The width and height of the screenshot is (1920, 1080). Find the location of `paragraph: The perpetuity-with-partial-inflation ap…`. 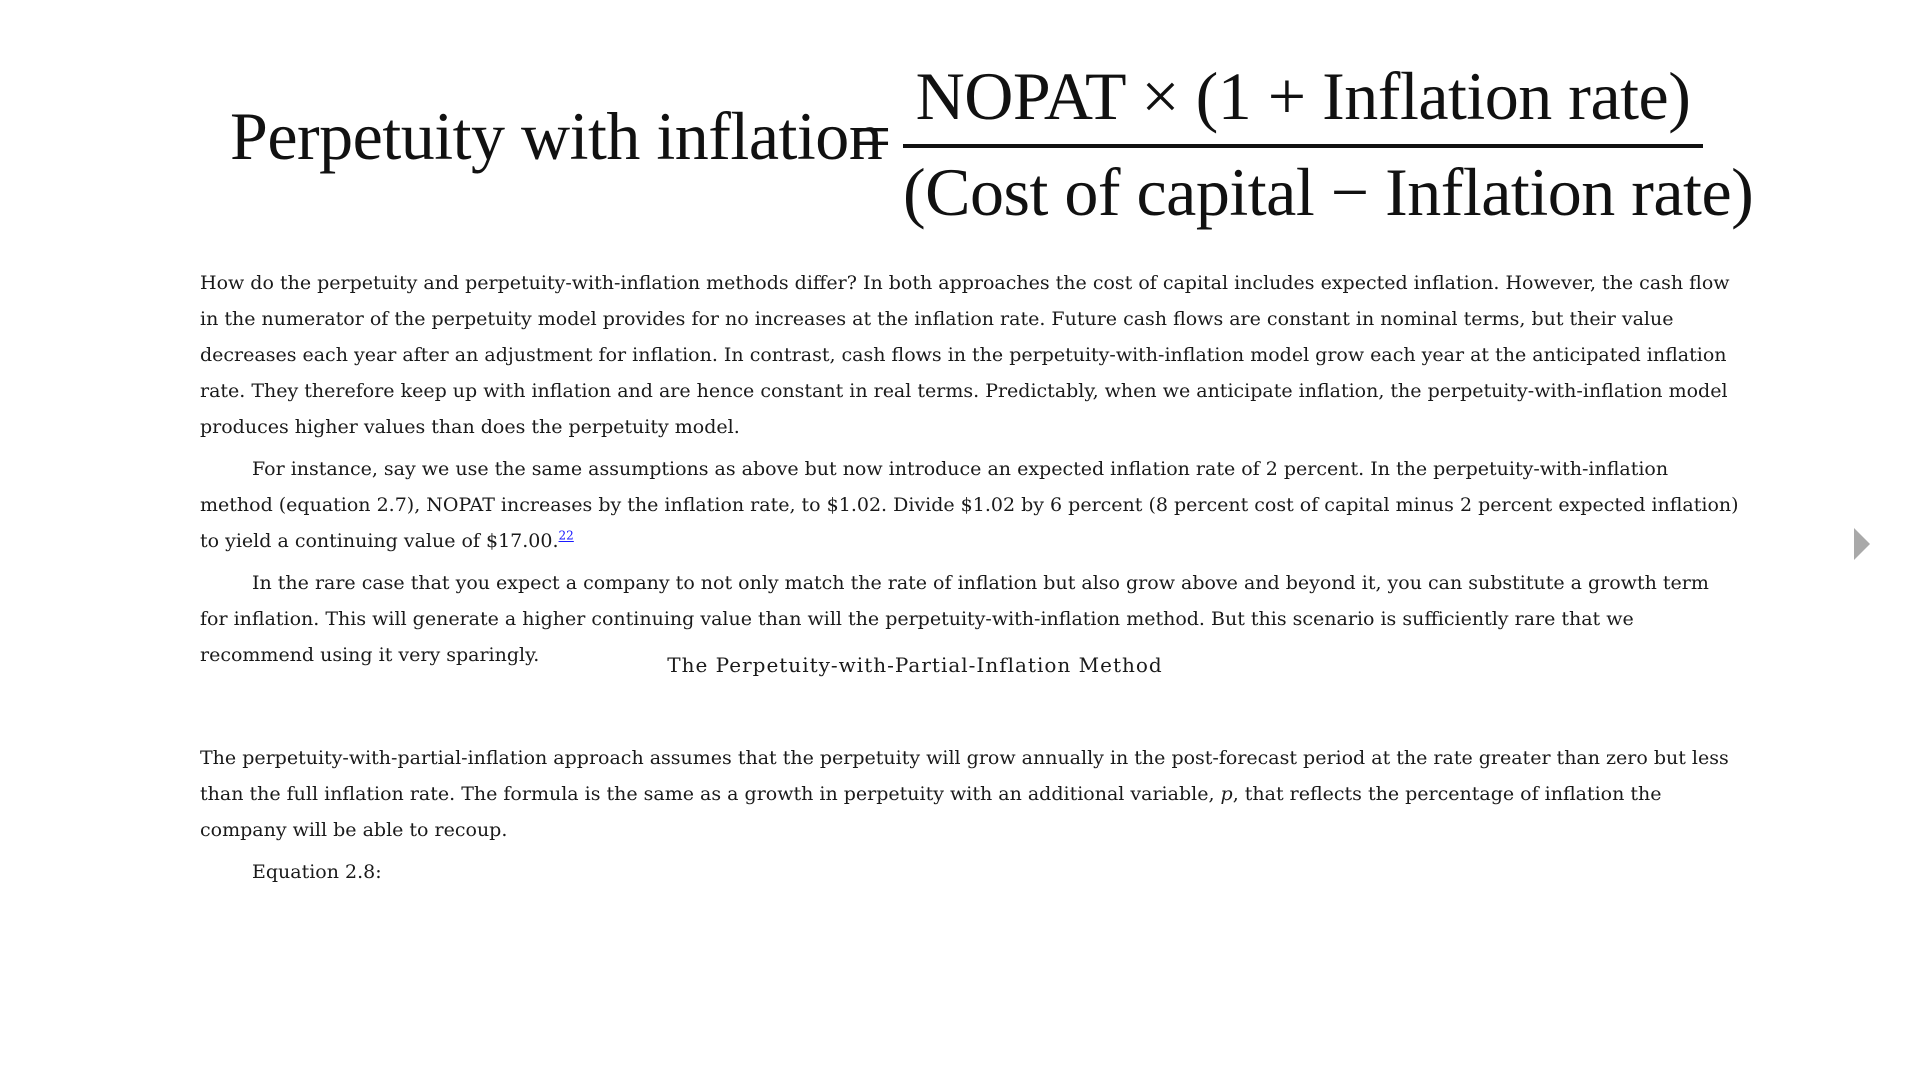

paragraph: The perpetuity-with-partial-inflation ap… is located at coordinates (970, 794).